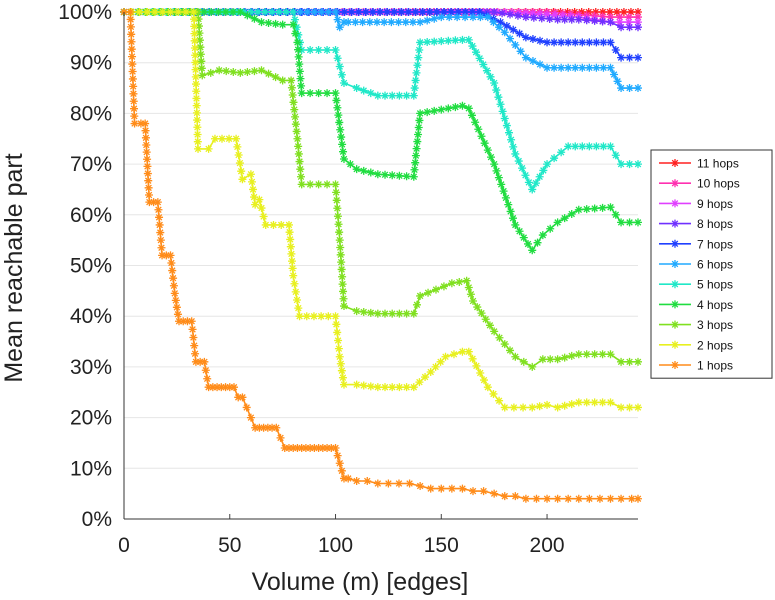 This screenshot has height=600, width=775. I want to click on y-axis-title: Mean reachable part, so click(14, 267).